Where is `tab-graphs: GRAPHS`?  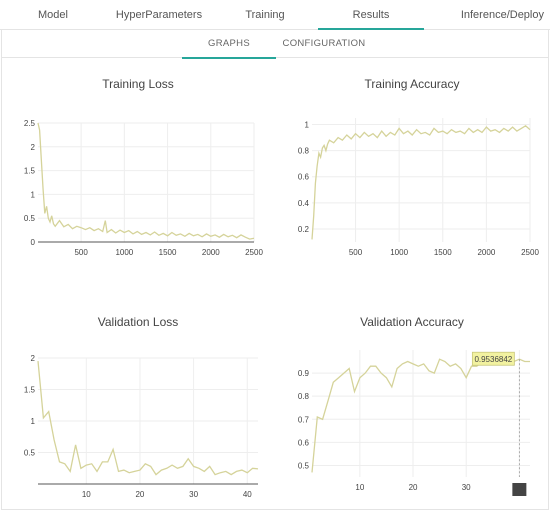 tab-graphs: GRAPHS is located at coordinates (229, 44).